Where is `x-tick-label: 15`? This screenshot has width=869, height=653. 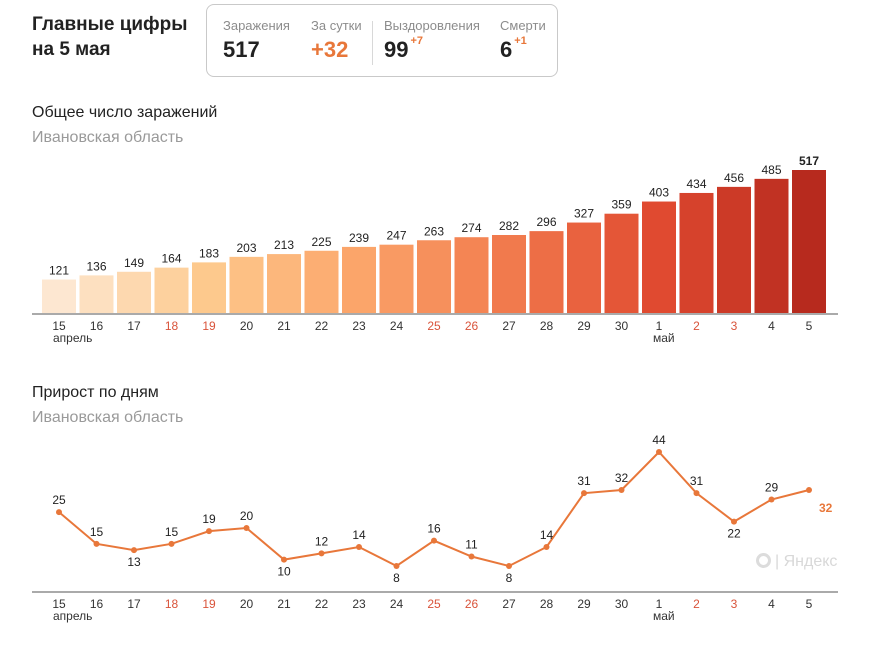 x-tick-label: 15 is located at coordinates (59, 604).